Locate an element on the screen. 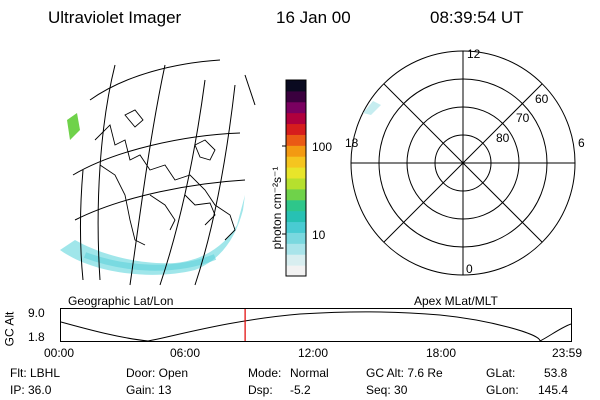 The width and height of the screenshot is (600, 400). seq-status: Seq: 30 is located at coordinates (387, 390).